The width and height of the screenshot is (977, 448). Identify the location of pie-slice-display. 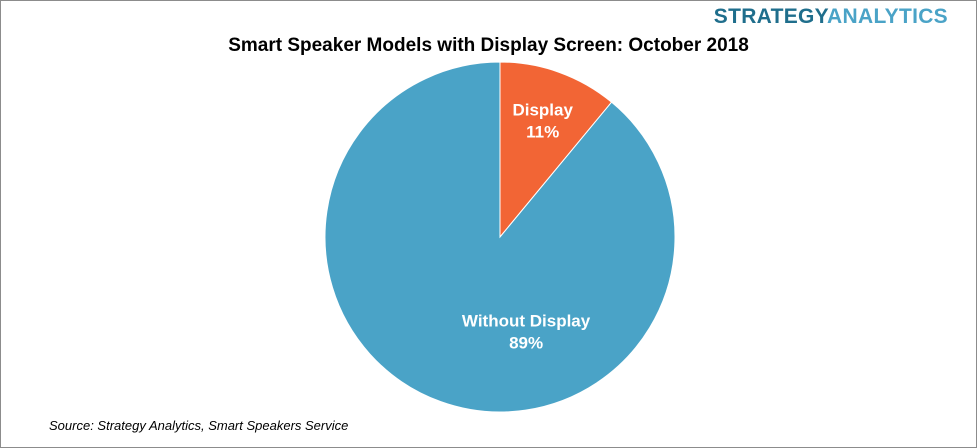
(556, 150).